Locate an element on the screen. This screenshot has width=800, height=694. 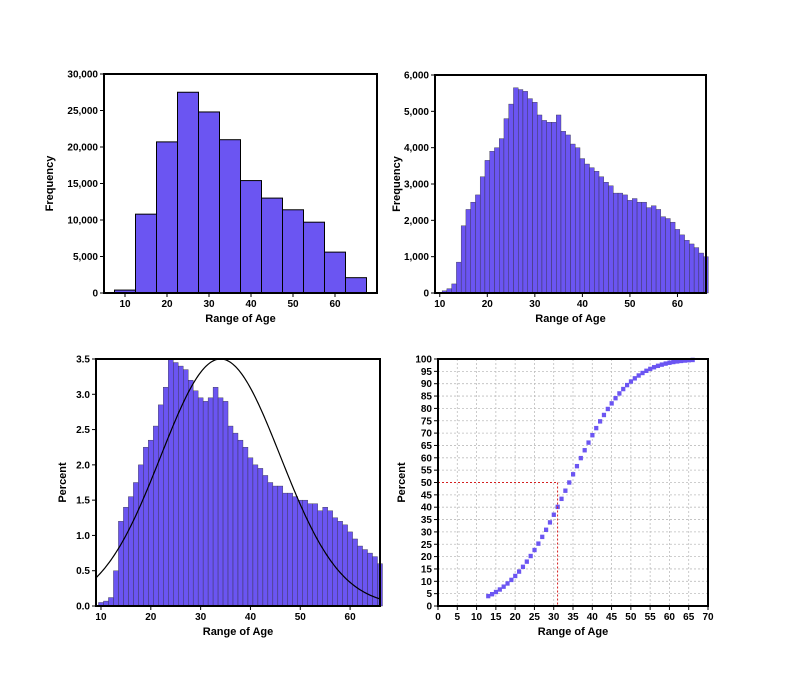
y-tick-label: 80 is located at coordinates (427, 409).